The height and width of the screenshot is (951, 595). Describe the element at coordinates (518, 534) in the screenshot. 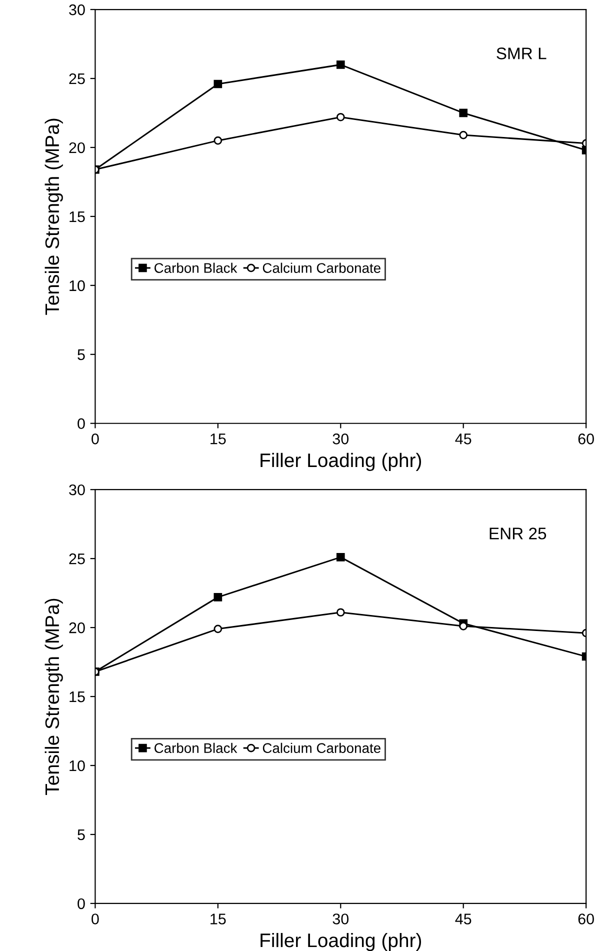

I see `annotation: ENR 25` at that location.